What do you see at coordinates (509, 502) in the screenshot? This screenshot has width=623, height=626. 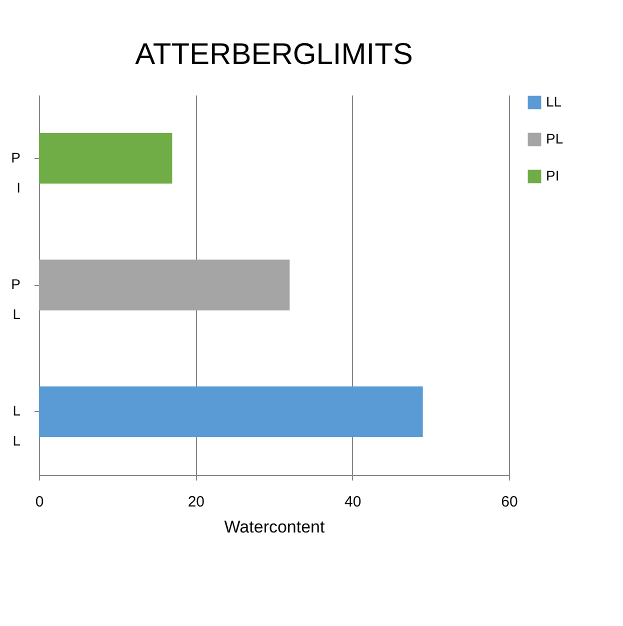 I see `x-tick-label: 60` at bounding box center [509, 502].